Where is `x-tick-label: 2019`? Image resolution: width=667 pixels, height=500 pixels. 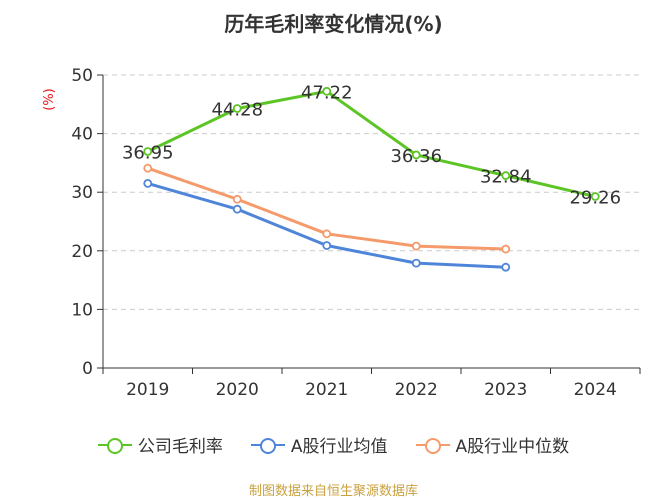
x-tick-label: 2019 is located at coordinates (147, 390).